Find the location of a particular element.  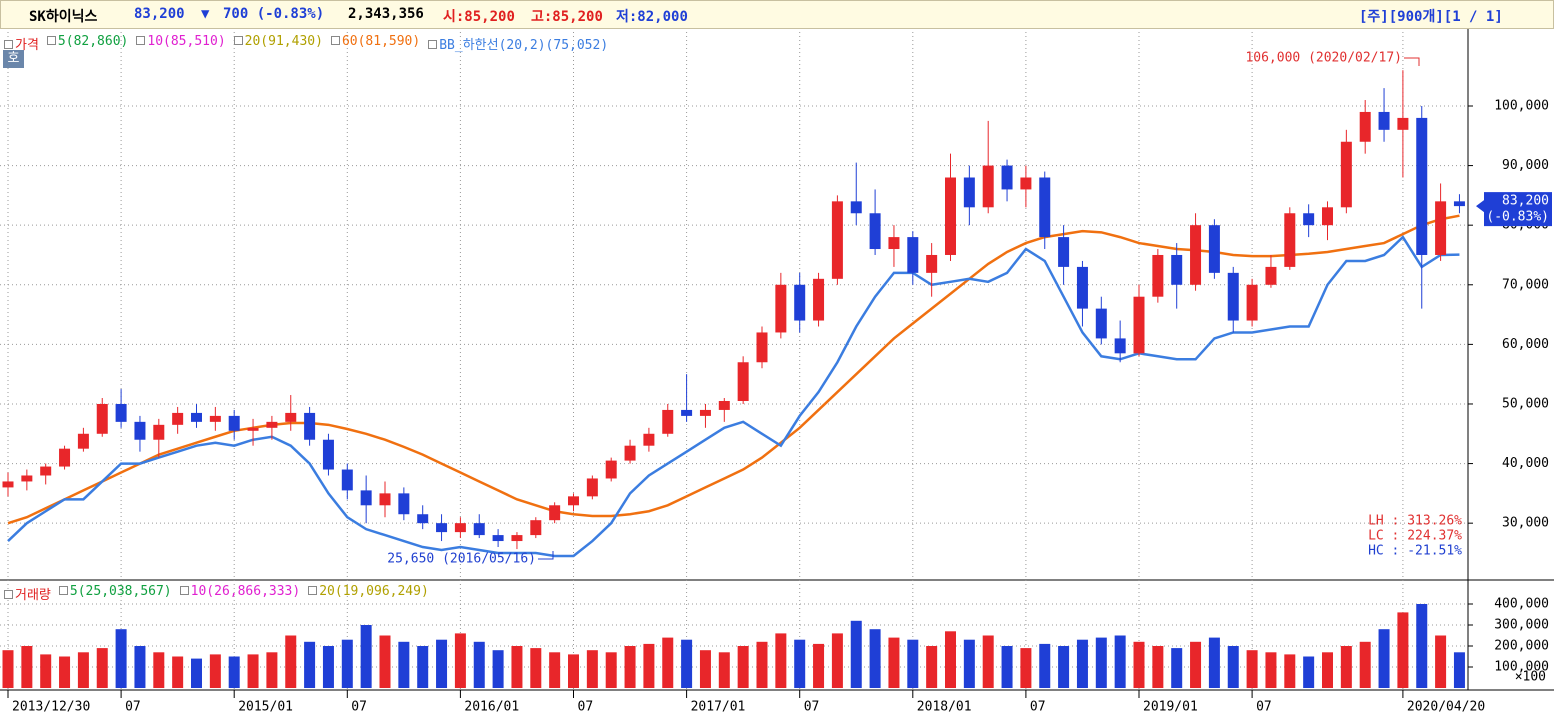

legend-item: 5(82,860) is located at coordinates (87, 43).